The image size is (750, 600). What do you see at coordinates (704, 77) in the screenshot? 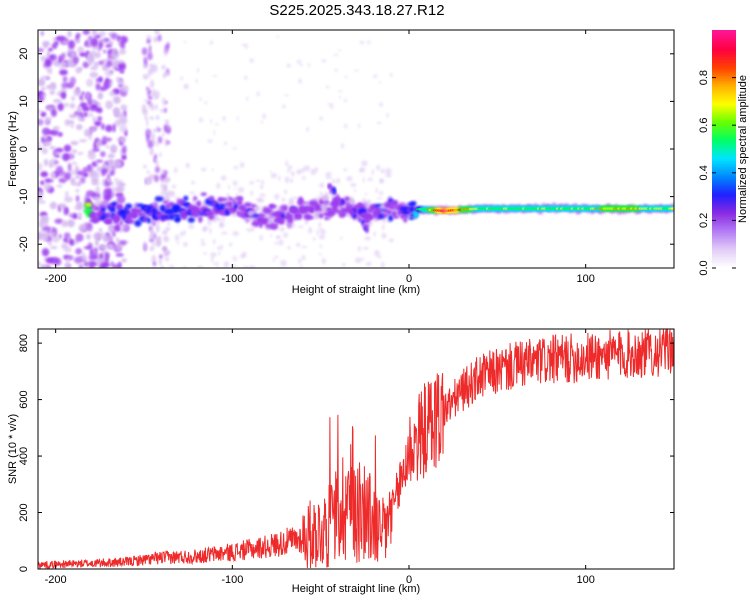
I see `colorbar-tick-label: 0.8` at bounding box center [704, 77].